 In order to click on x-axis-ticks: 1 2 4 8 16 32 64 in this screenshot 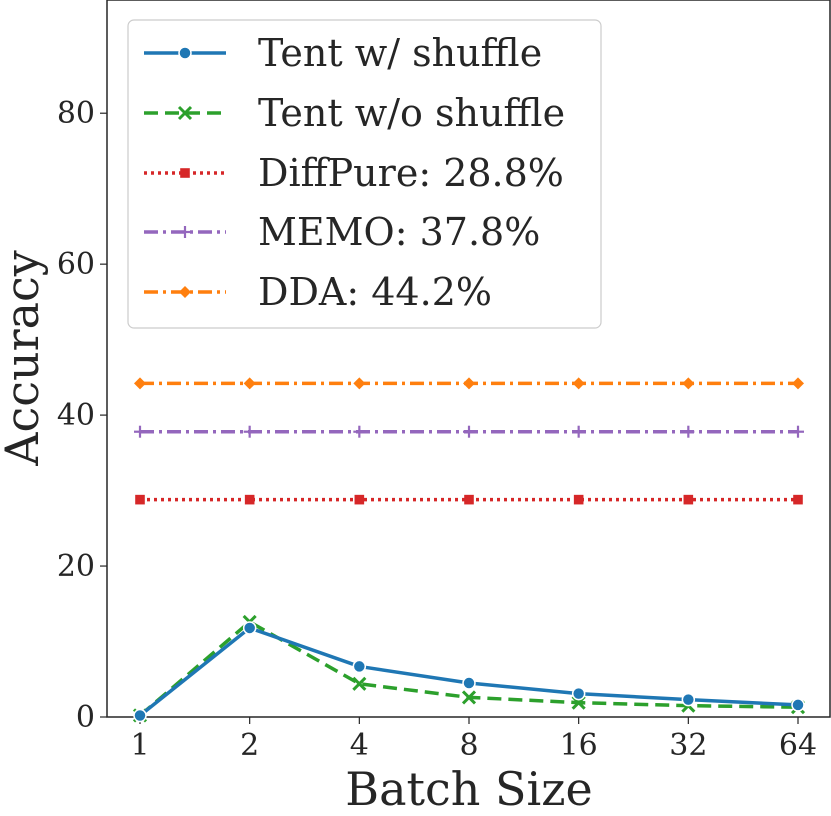, I will do `click(473, 740)`.